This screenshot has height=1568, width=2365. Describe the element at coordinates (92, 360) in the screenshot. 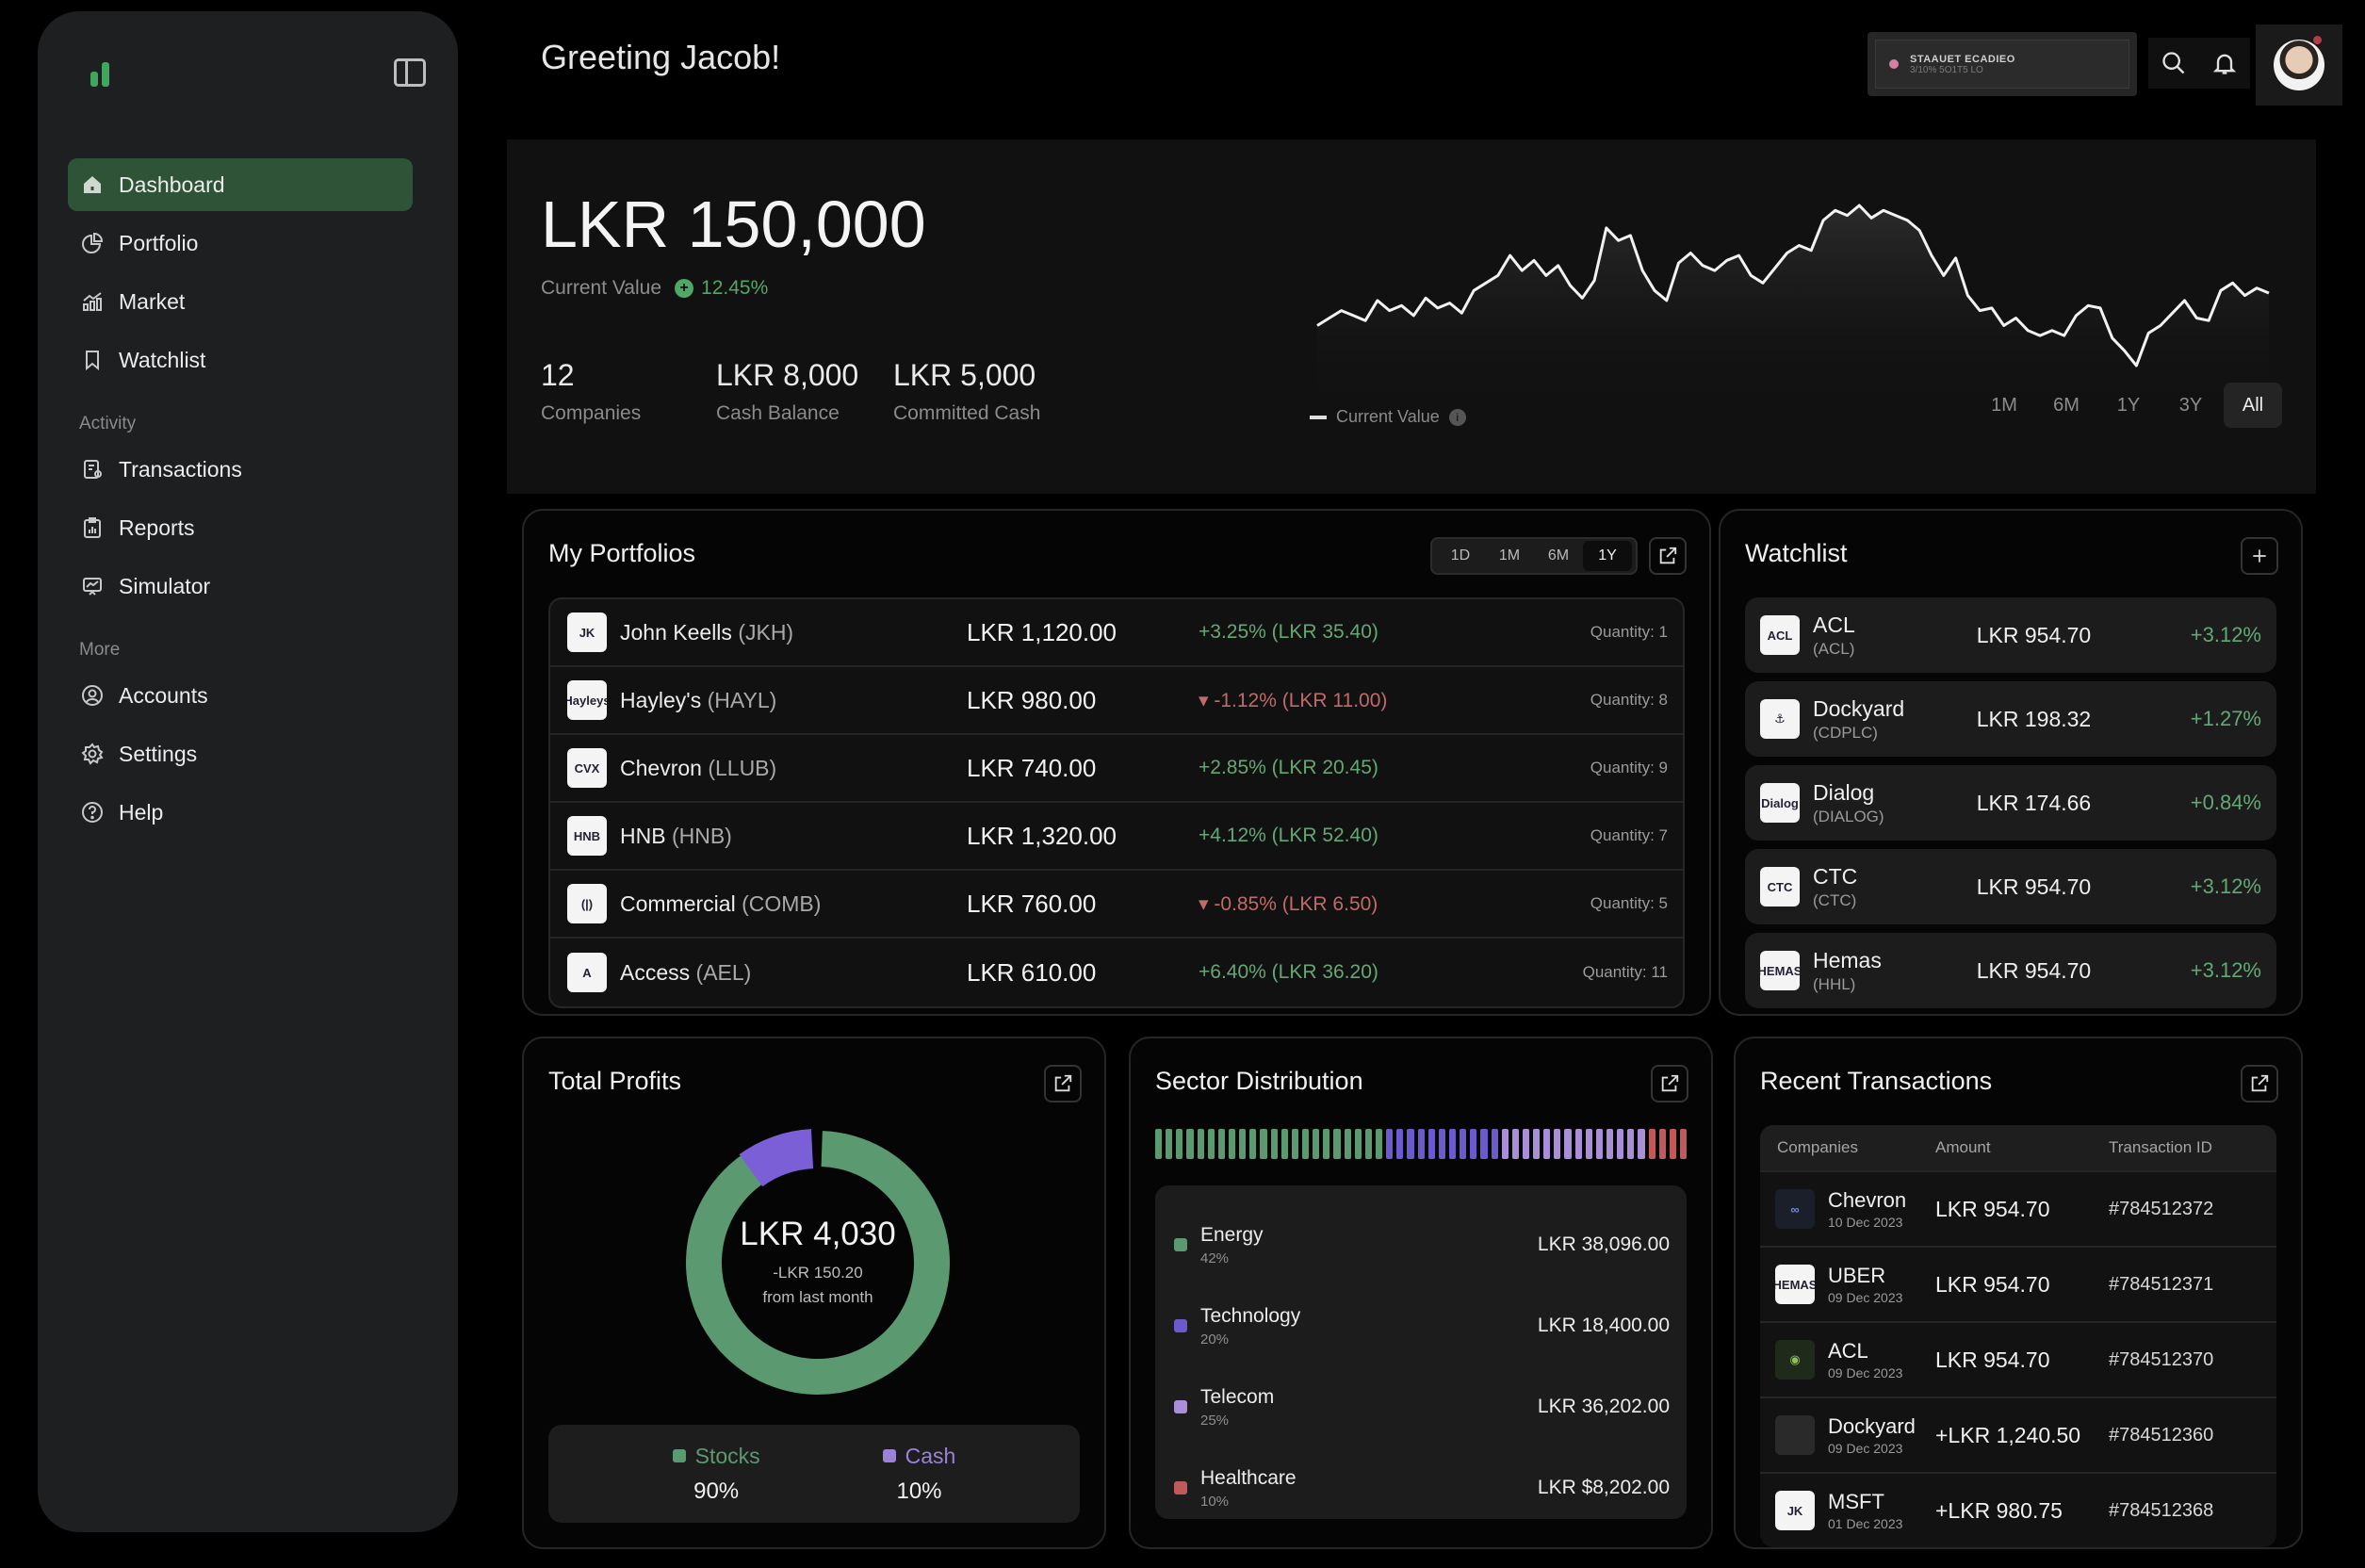

I see `bookmark-icon` at that location.